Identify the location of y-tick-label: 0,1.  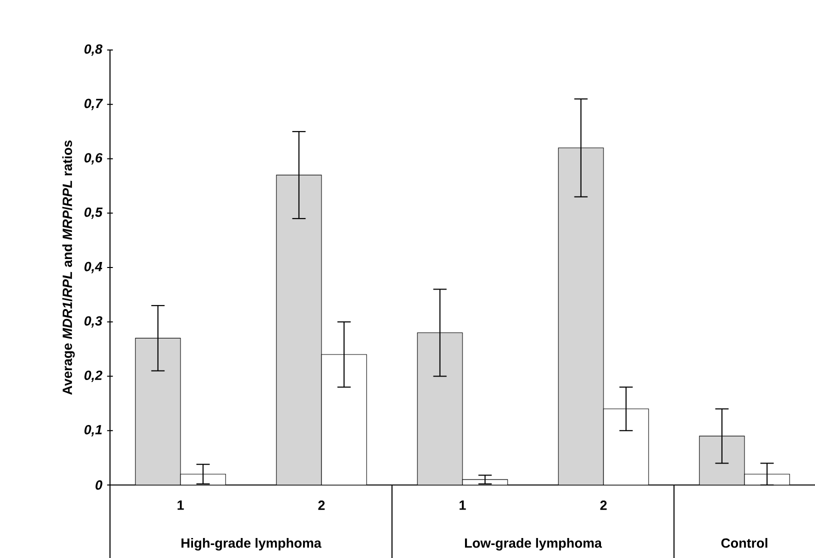
(93, 430).